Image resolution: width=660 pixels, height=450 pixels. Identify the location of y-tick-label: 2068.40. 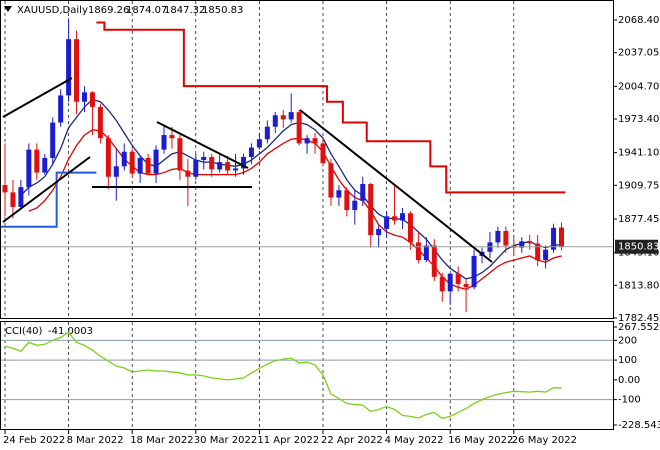
(638, 20).